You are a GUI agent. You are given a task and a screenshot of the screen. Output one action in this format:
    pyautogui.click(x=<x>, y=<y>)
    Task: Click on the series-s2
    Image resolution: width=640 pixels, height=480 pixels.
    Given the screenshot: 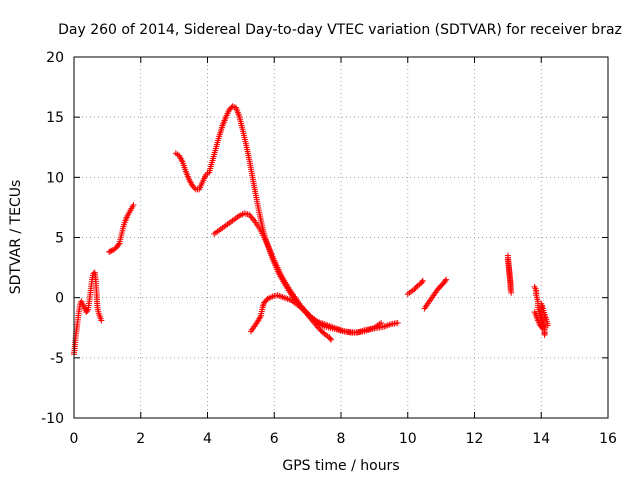 What is the action you would take?
    pyautogui.click(x=121, y=228)
    